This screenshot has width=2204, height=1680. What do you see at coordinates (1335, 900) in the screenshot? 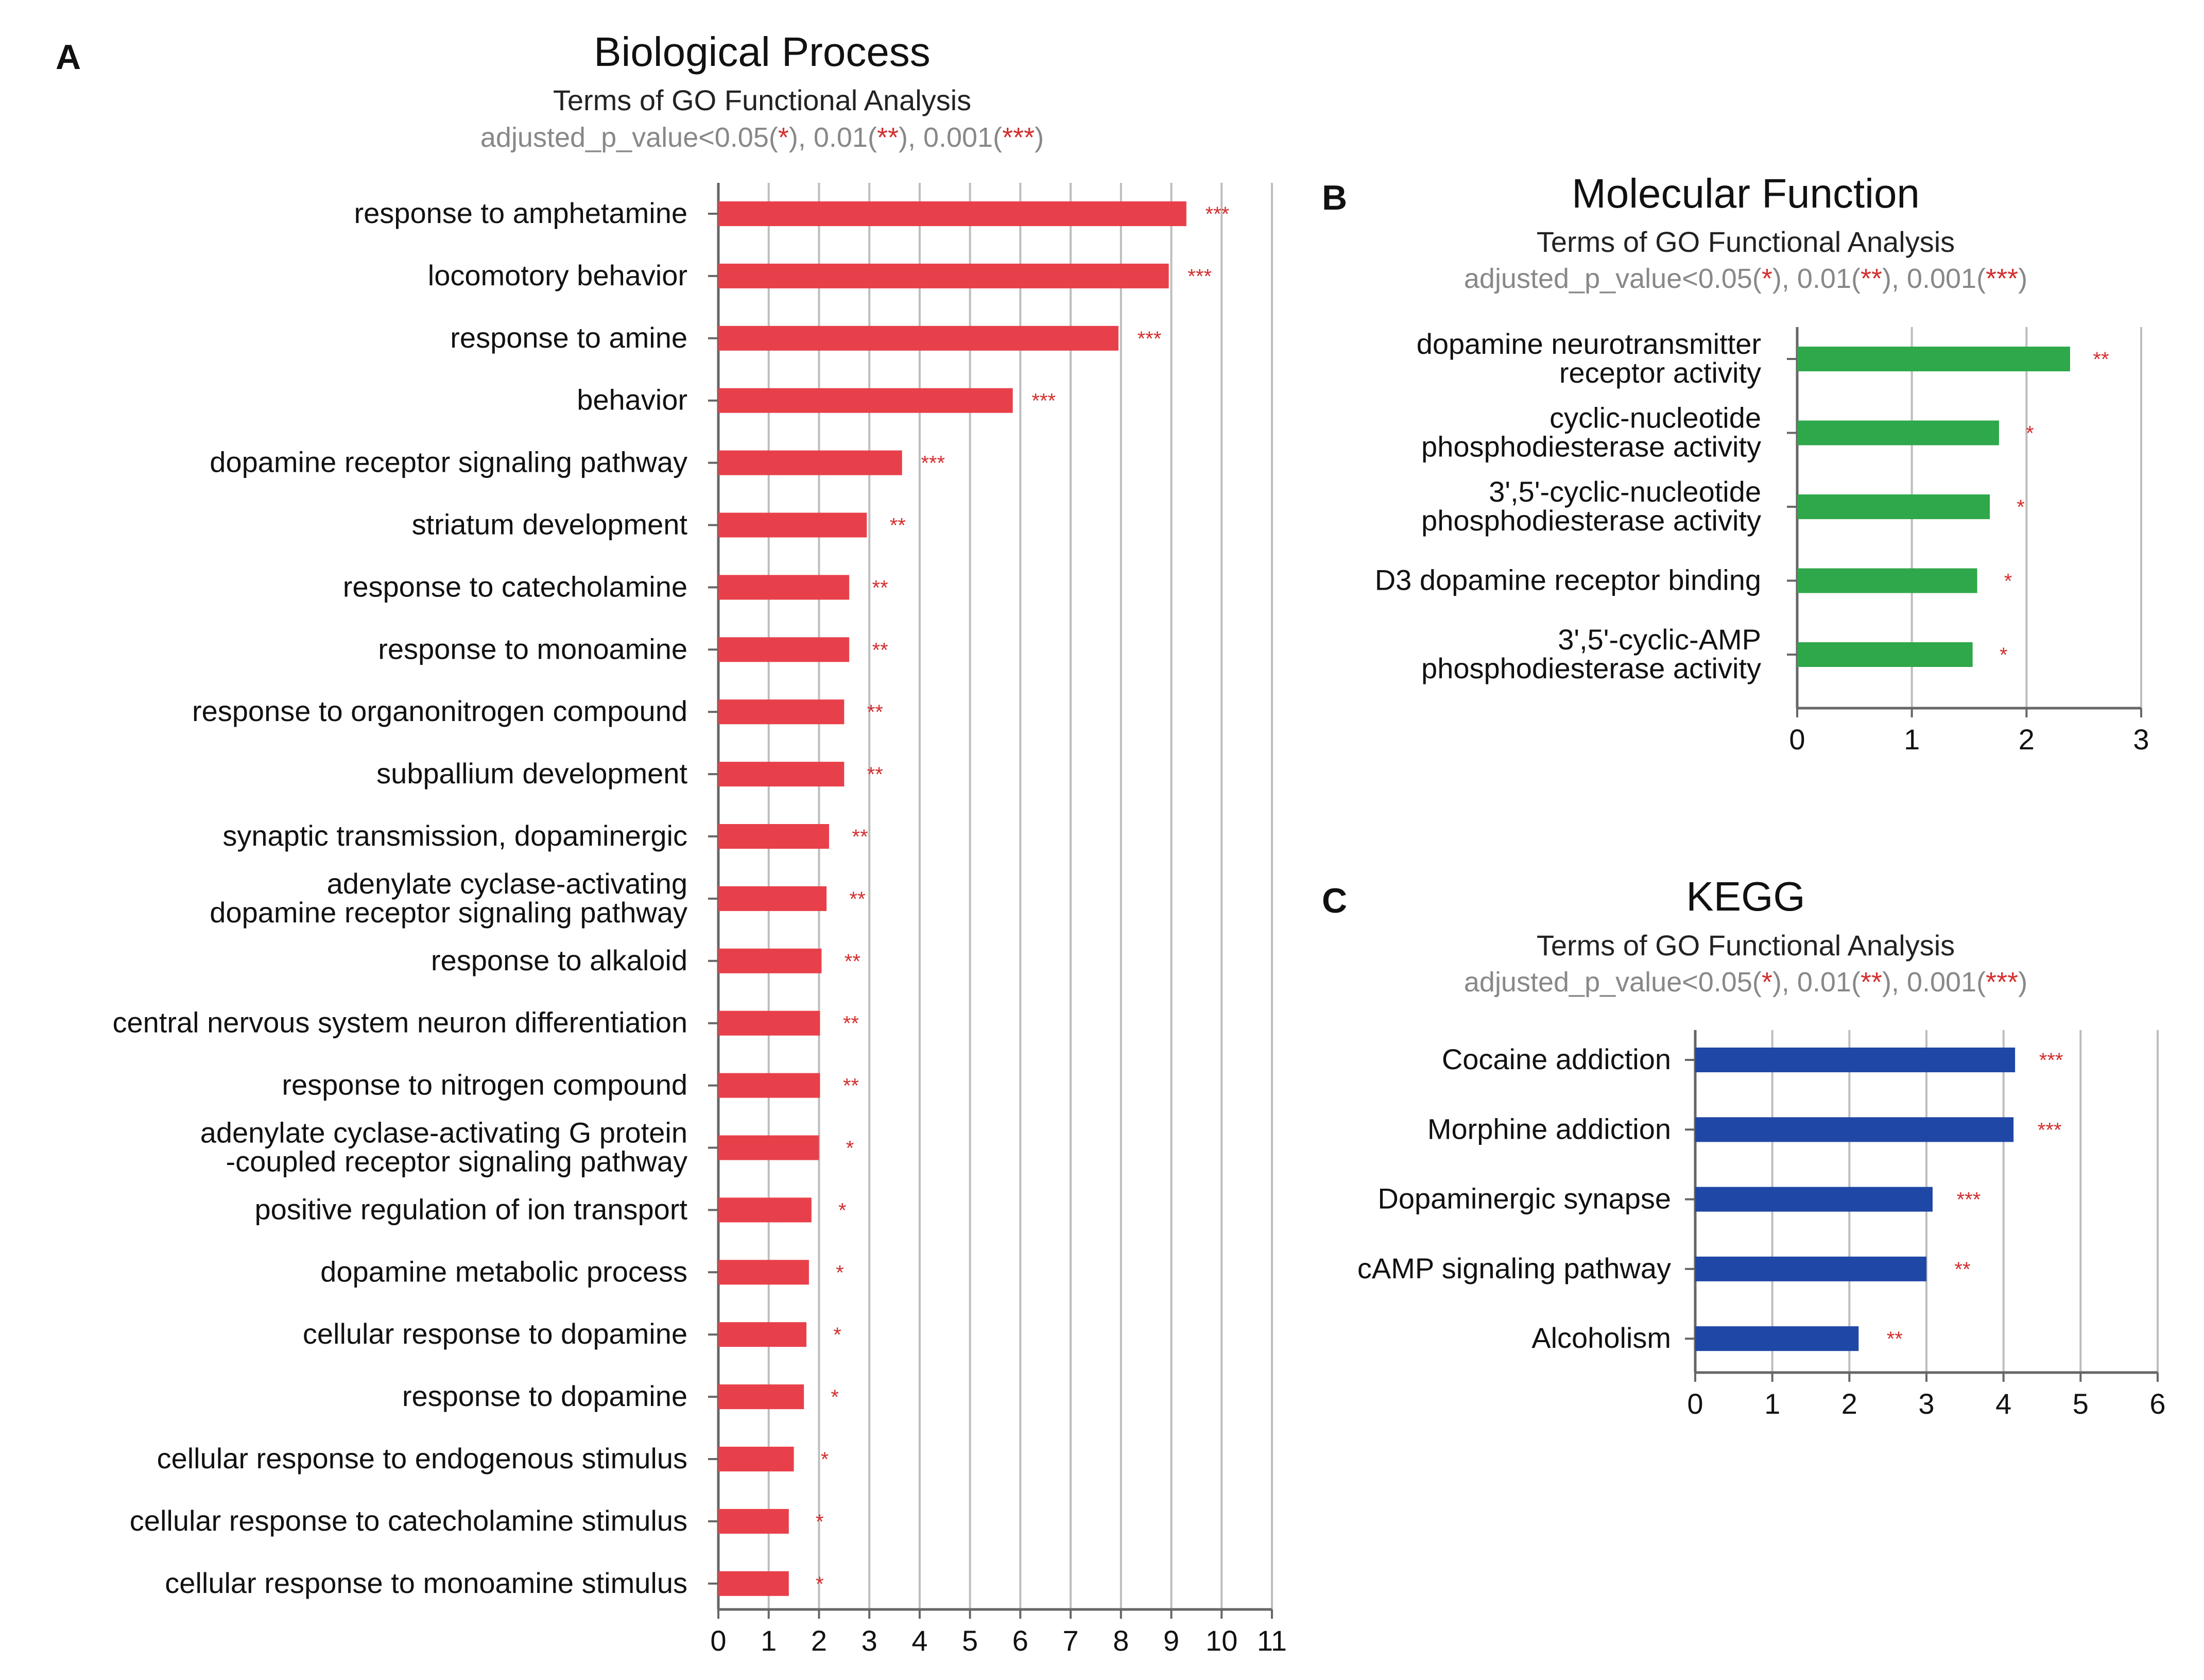
I see `panel-c-letter: C` at bounding box center [1335, 900].